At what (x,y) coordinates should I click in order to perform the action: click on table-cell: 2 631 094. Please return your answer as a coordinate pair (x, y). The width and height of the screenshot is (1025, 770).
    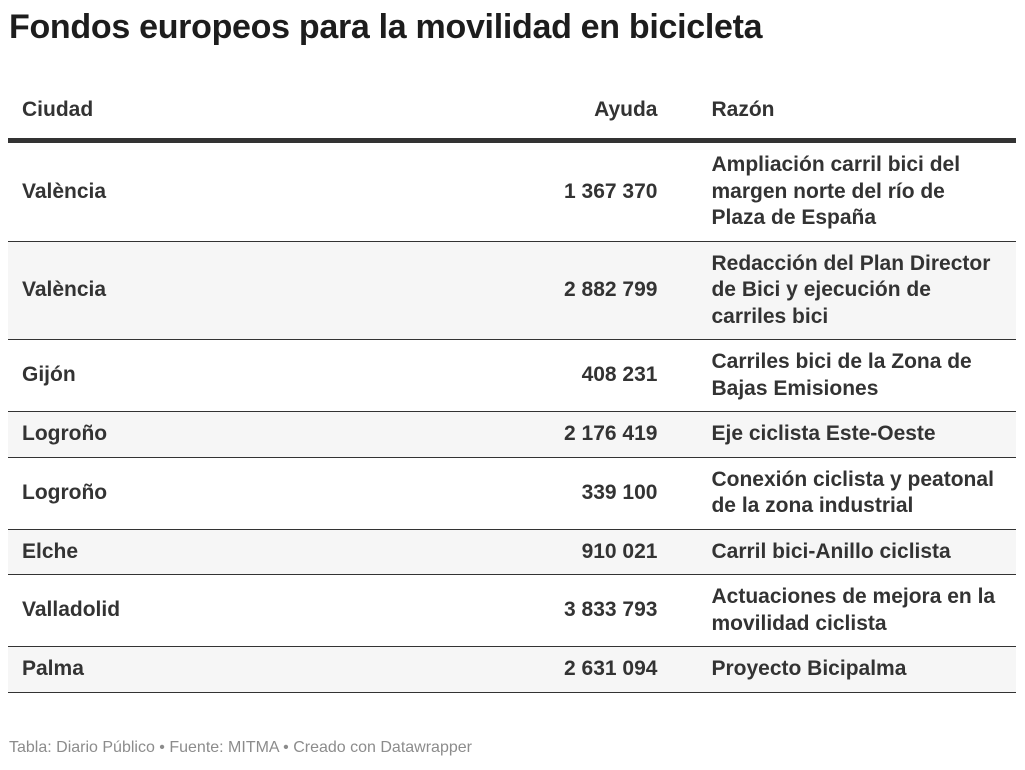
    Looking at the image, I should click on (452, 669).